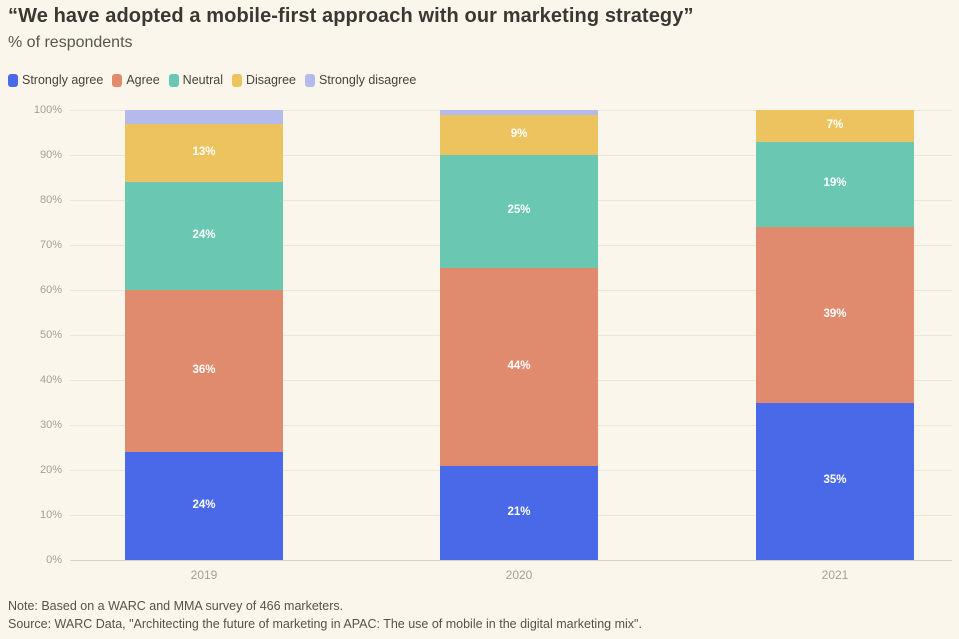  I want to click on chart-subtitle: % of respondents, so click(70, 42).